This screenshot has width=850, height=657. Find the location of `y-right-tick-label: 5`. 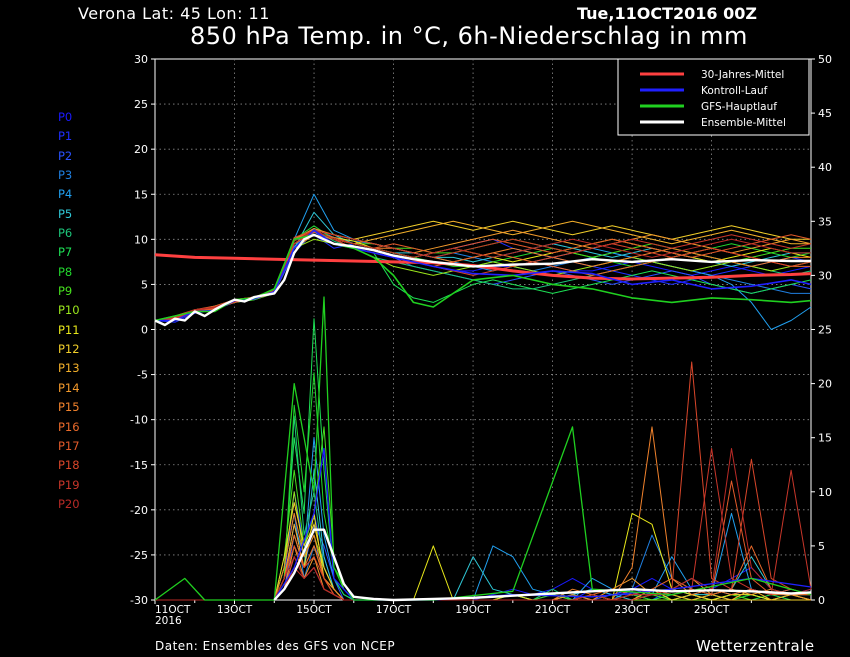

y-right-tick-label: 5 is located at coordinates (821, 546).